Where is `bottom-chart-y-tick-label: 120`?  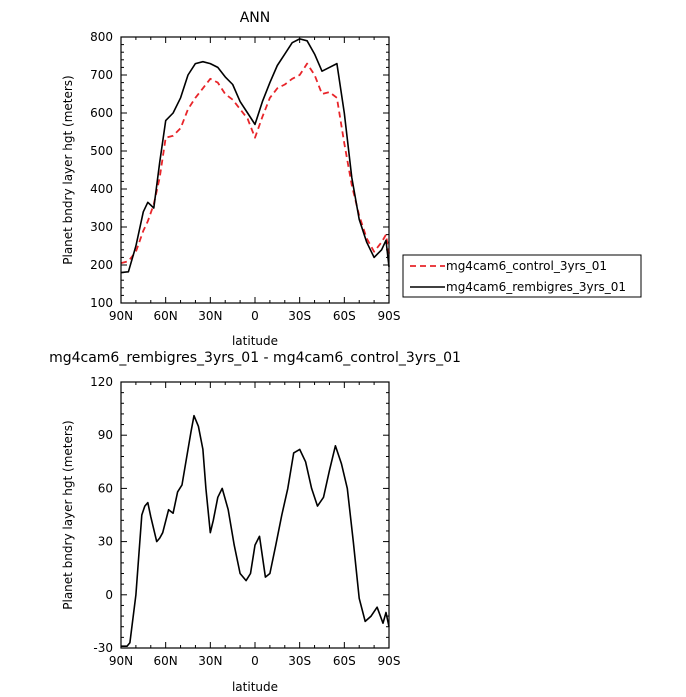 bottom-chart-y-tick-label: 120 is located at coordinates (101, 382).